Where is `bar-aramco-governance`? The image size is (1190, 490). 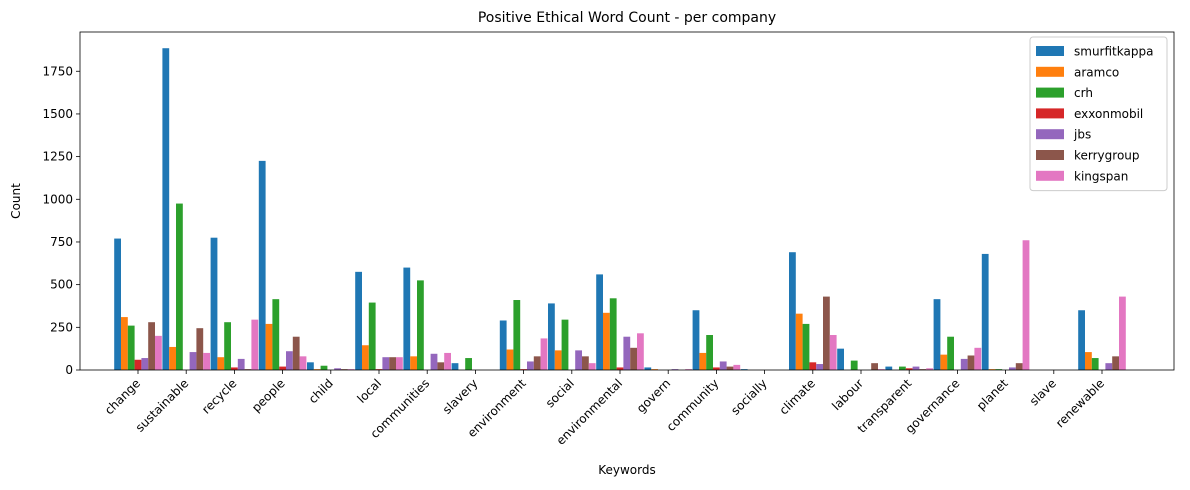
bar-aramco-governance is located at coordinates (944, 362).